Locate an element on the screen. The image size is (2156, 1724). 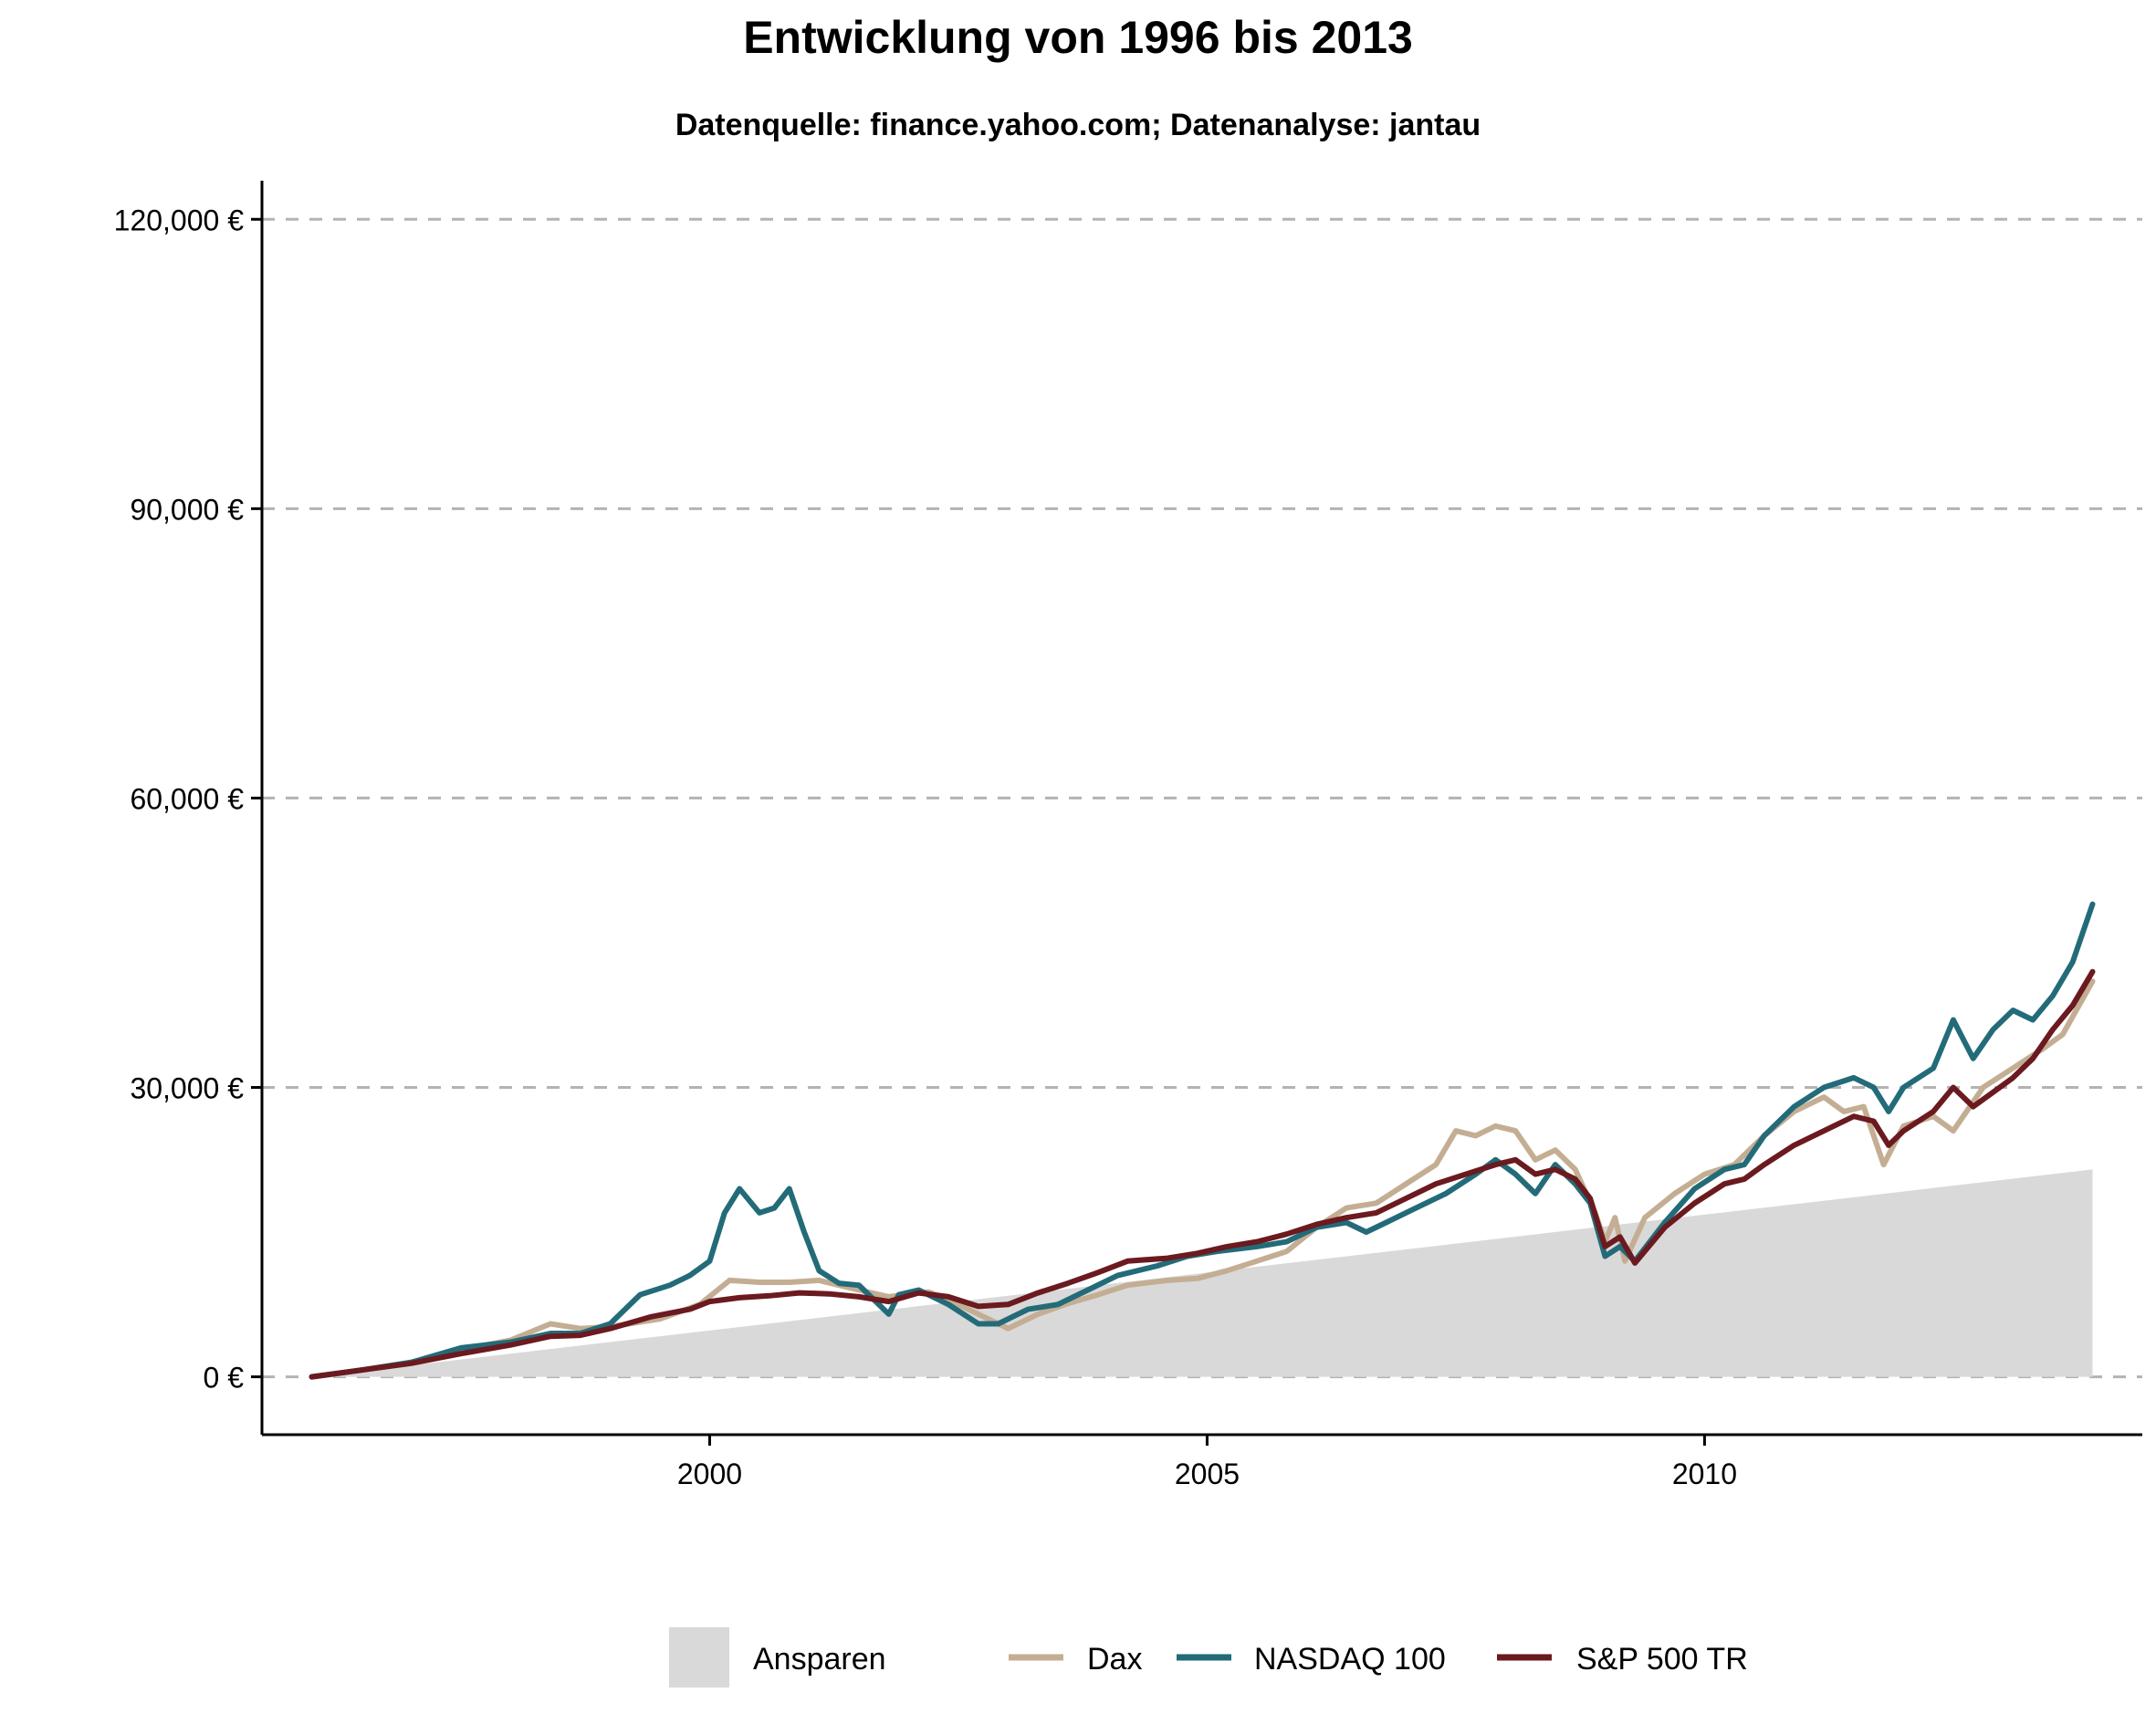
y-axis-ticks: 0 € 30,000 € 60,000 € 90,000 € 120,000 € is located at coordinates (188, 800).